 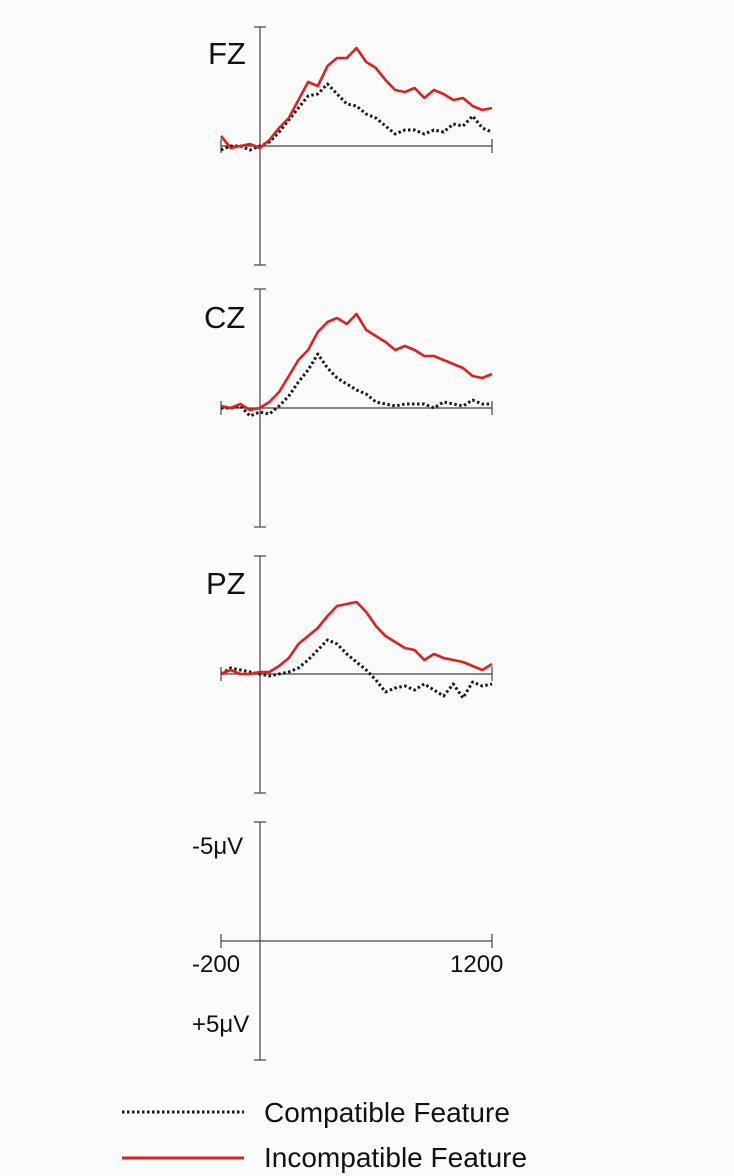 What do you see at coordinates (324, 1135) in the screenshot?
I see `legend: Compatible Feature Incompatible Feature` at bounding box center [324, 1135].